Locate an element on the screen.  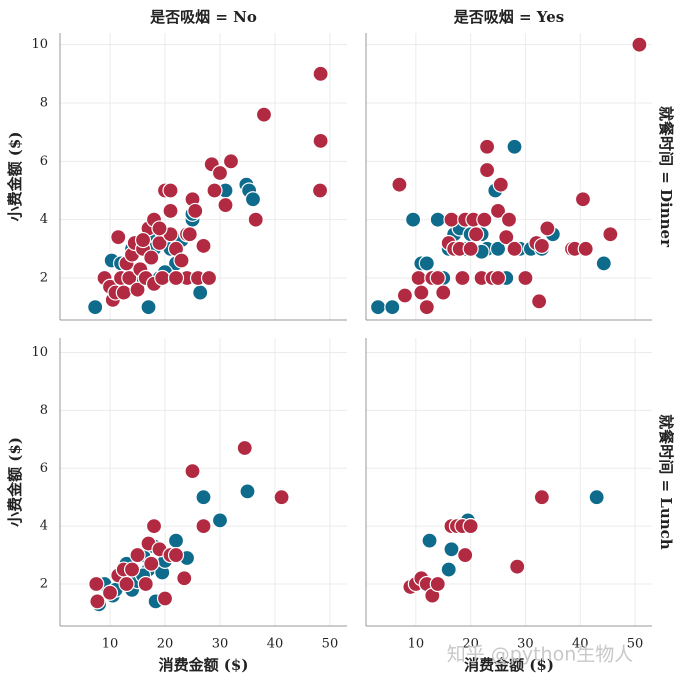
x-tick-label: 40 is located at coordinates (580, 644).